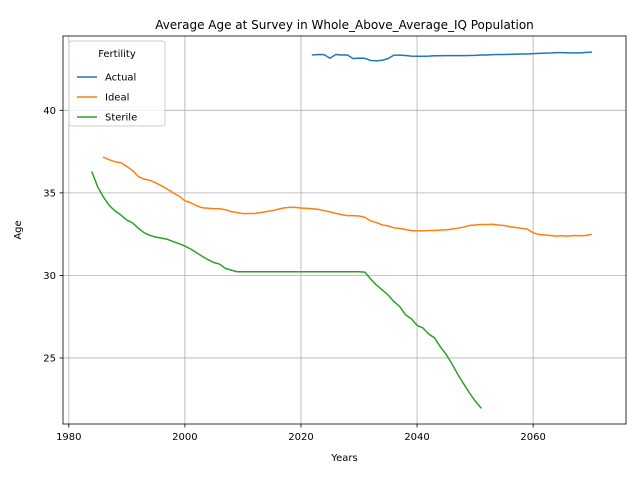 The height and width of the screenshot is (480, 640). I want to click on x-tick-label: 2000, so click(184, 437).